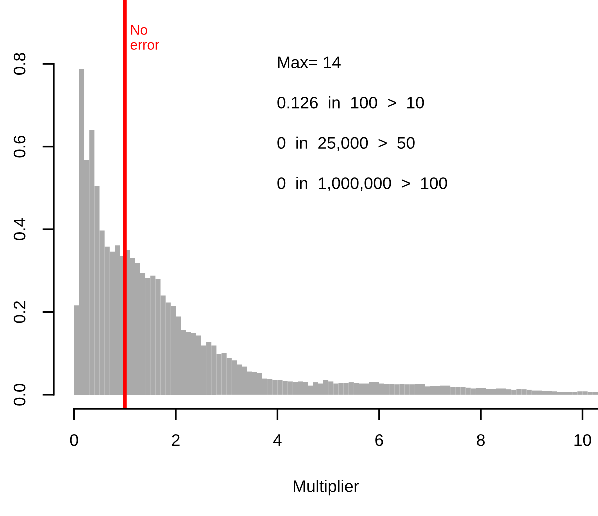  Describe the element at coordinates (277, 440) in the screenshot. I see `x-tick-label: 4` at that location.